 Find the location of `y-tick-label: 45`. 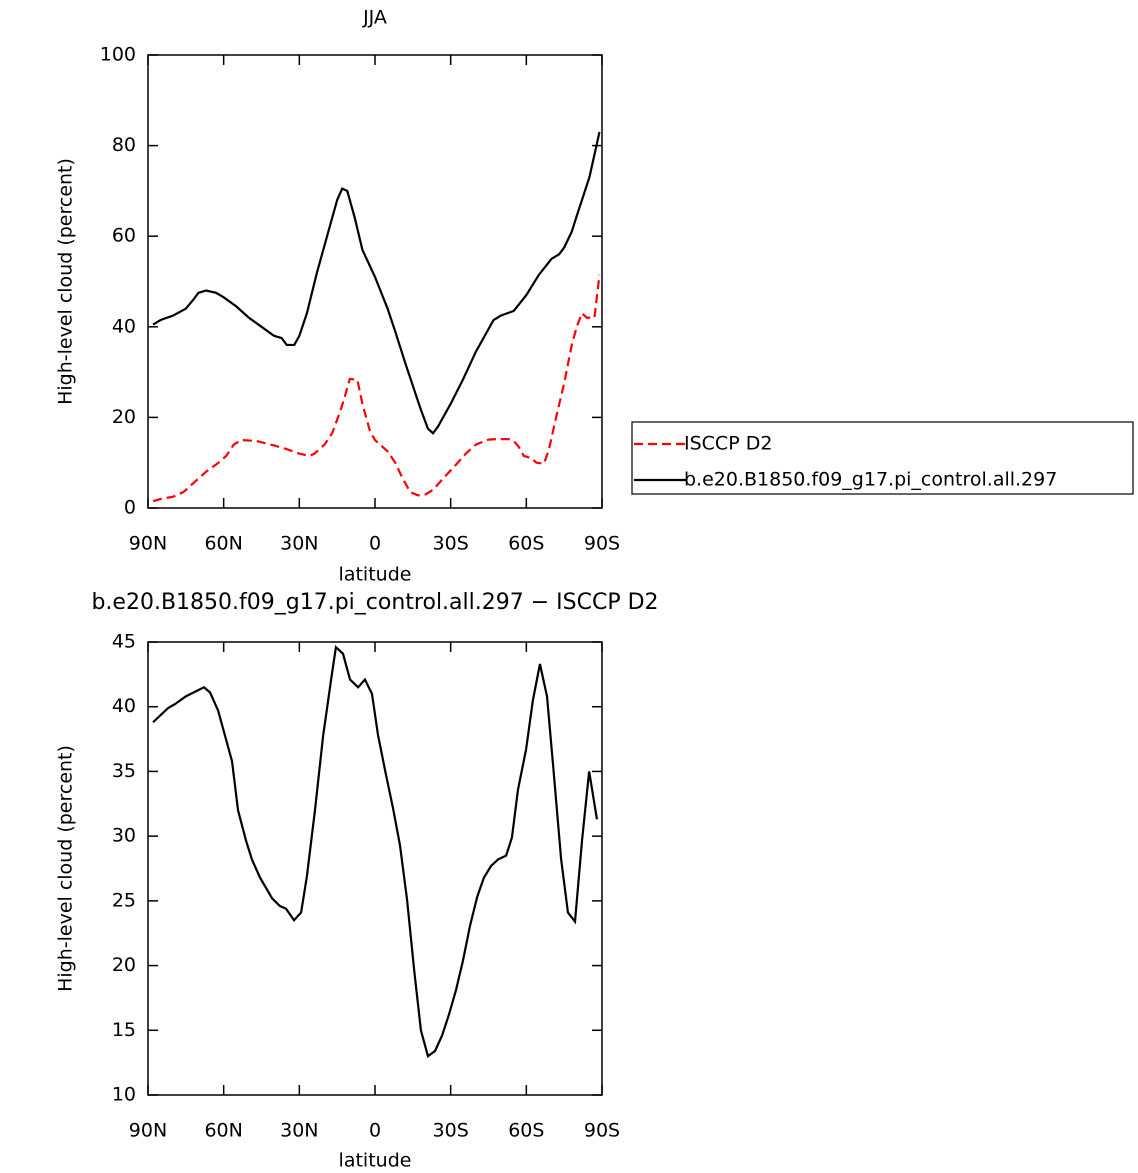

y-tick-label: 45 is located at coordinates (124, 642).